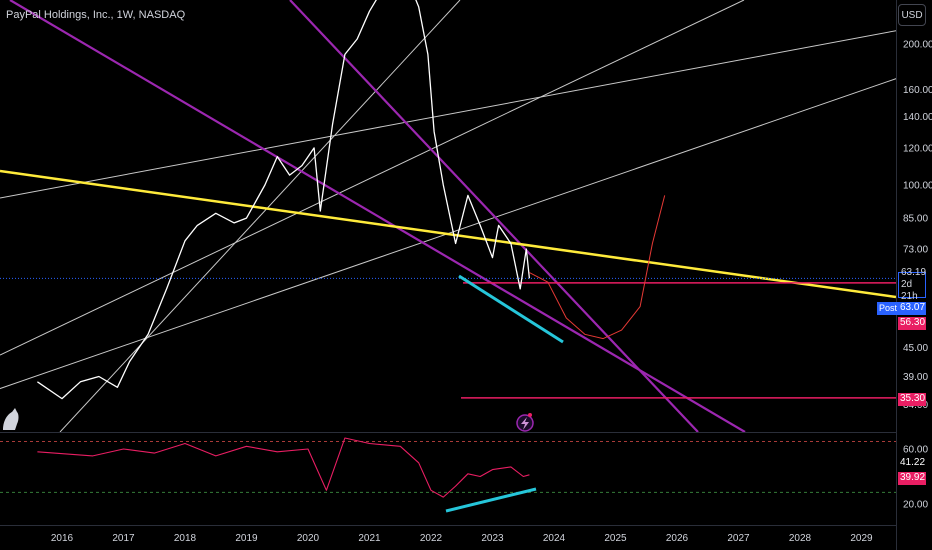 Image resolution: width=932 pixels, height=550 pixels. What do you see at coordinates (914, 272) in the screenshot?
I see `last-price-value: 63.19` at bounding box center [914, 272].